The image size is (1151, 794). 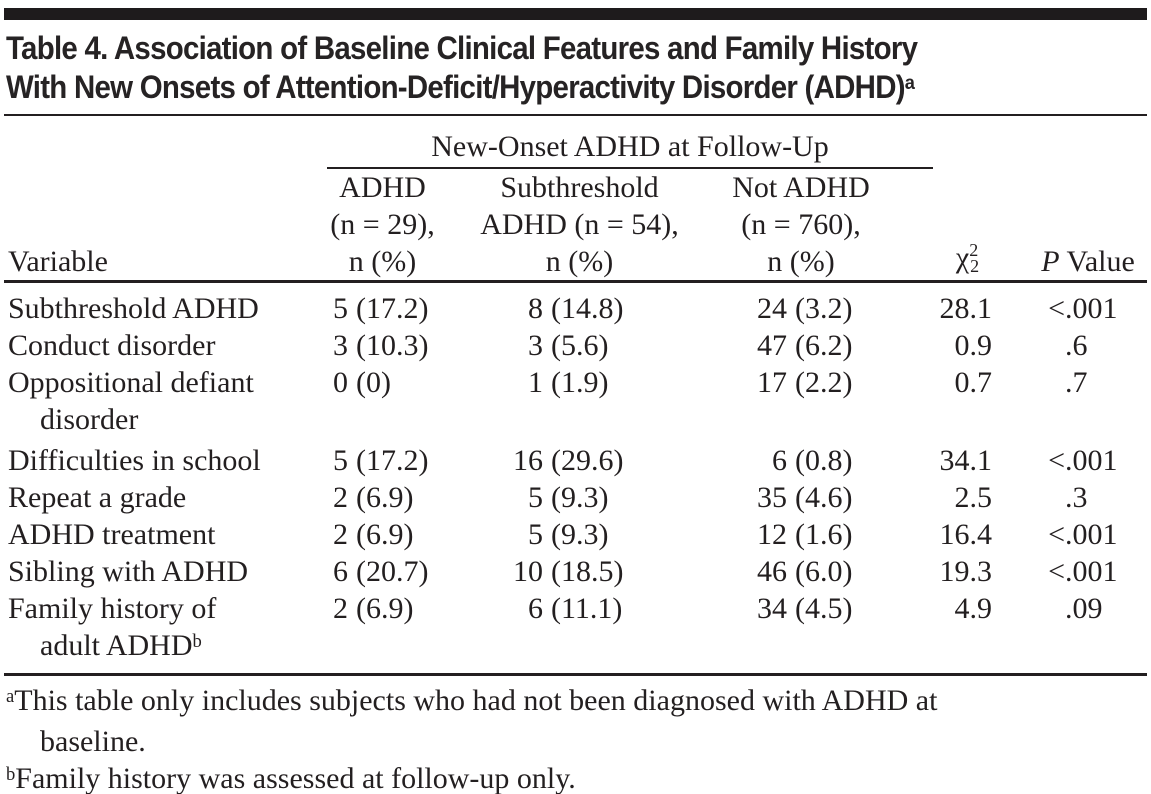 I want to click on chi-square-cell: 16.4, so click(x=966, y=534).